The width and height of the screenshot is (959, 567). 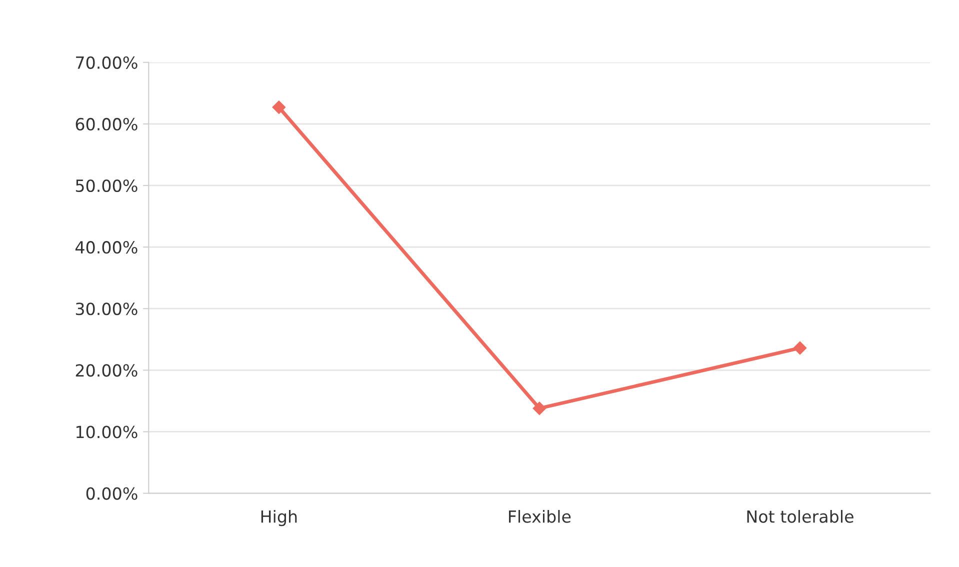 What do you see at coordinates (107, 124) in the screenshot?
I see `y-tick-label: 60.00%` at bounding box center [107, 124].